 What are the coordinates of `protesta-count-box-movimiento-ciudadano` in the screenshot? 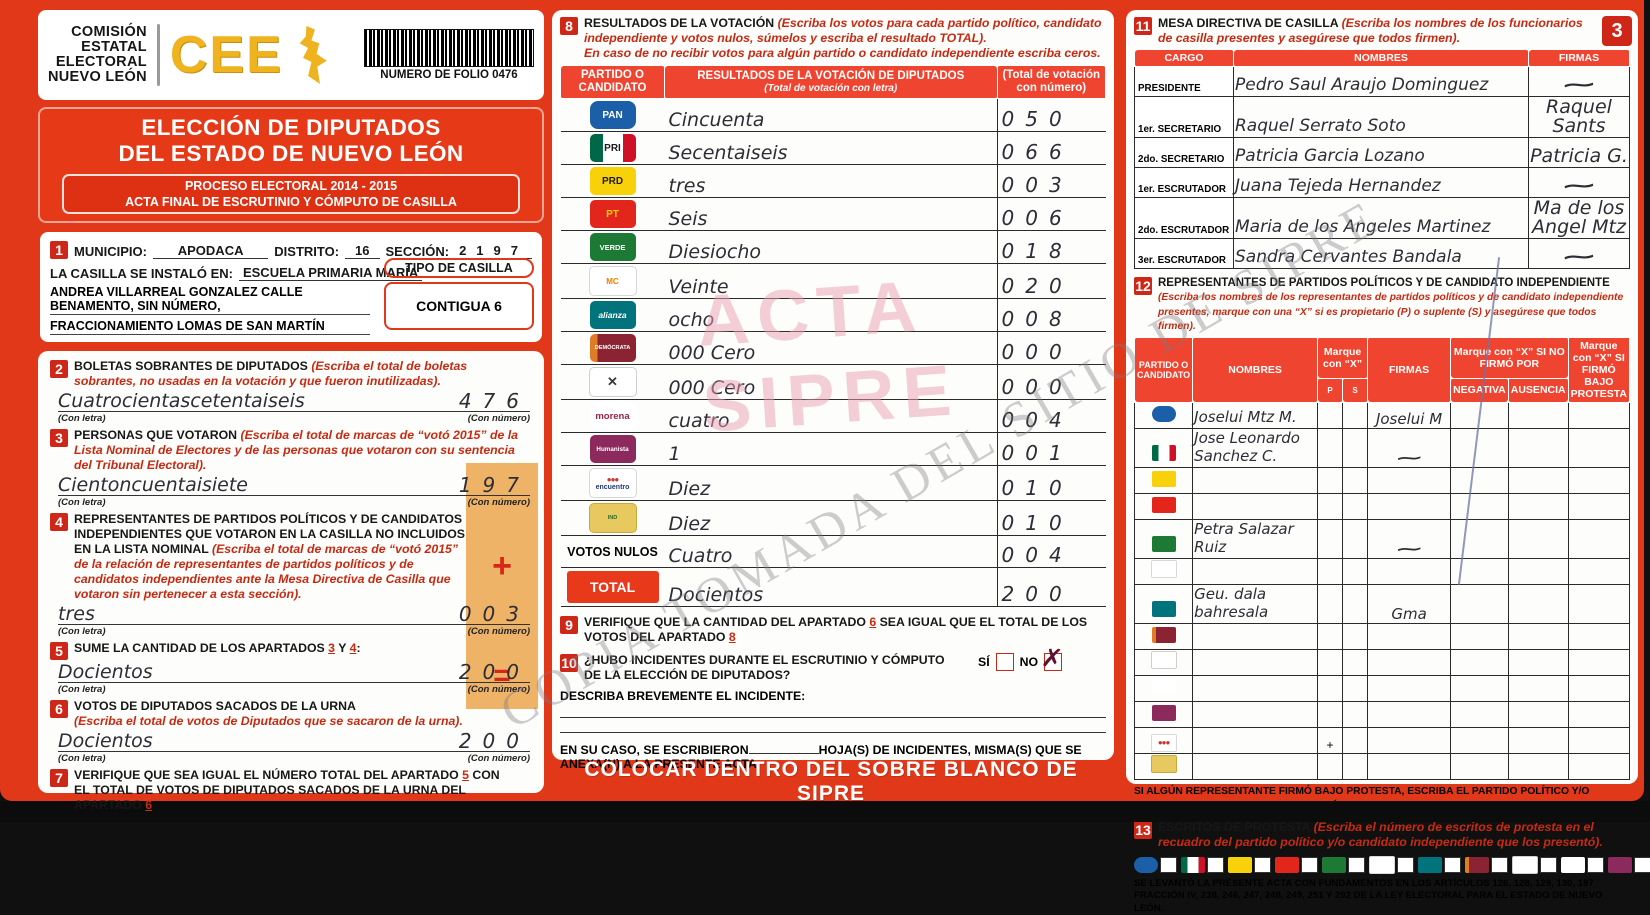 It's located at (1405, 864).